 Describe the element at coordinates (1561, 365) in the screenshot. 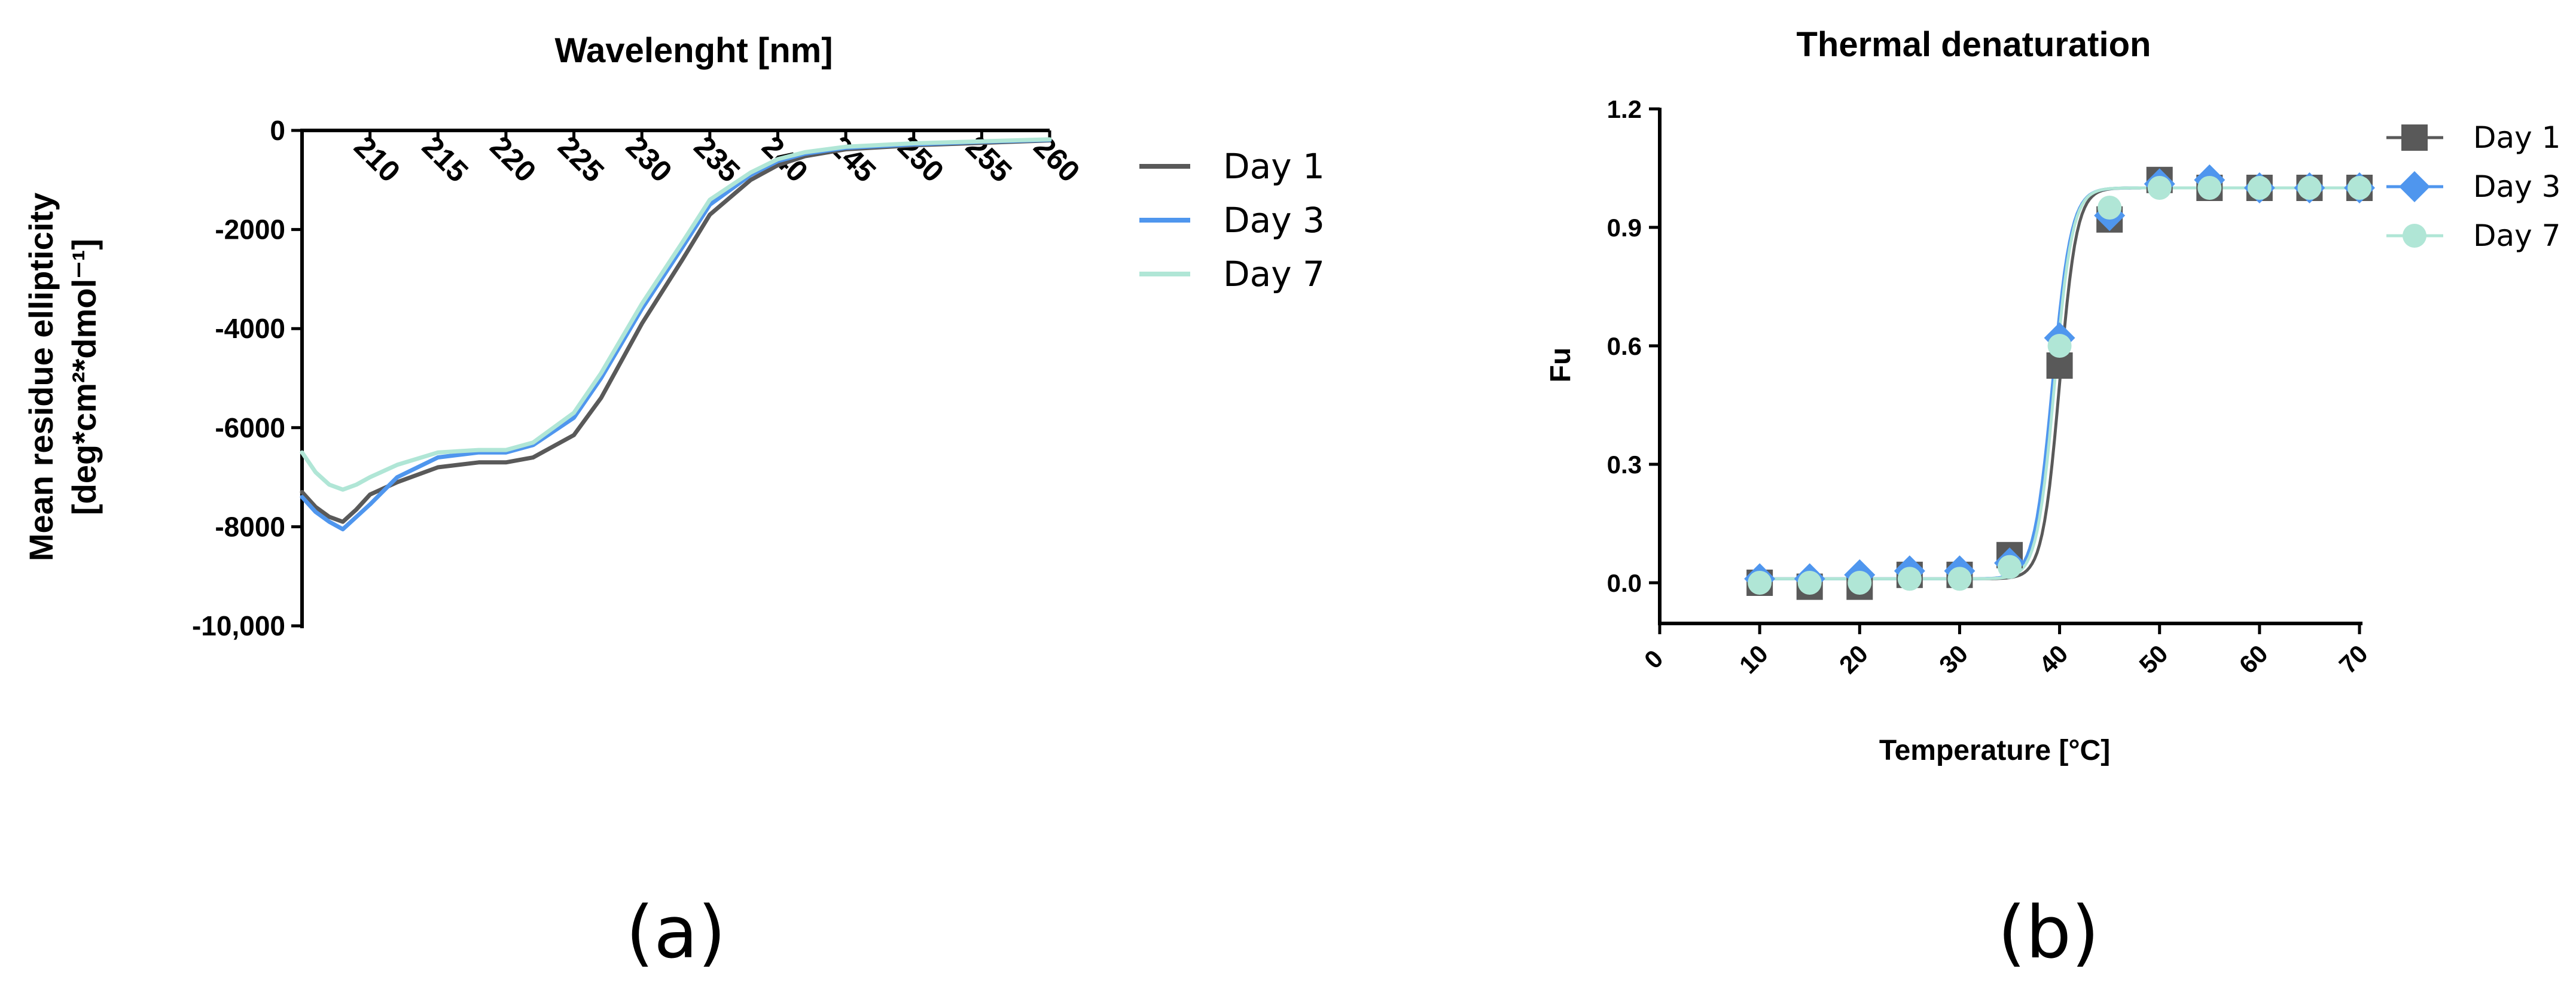

I see `panel-b-ylabel: Fu` at that location.